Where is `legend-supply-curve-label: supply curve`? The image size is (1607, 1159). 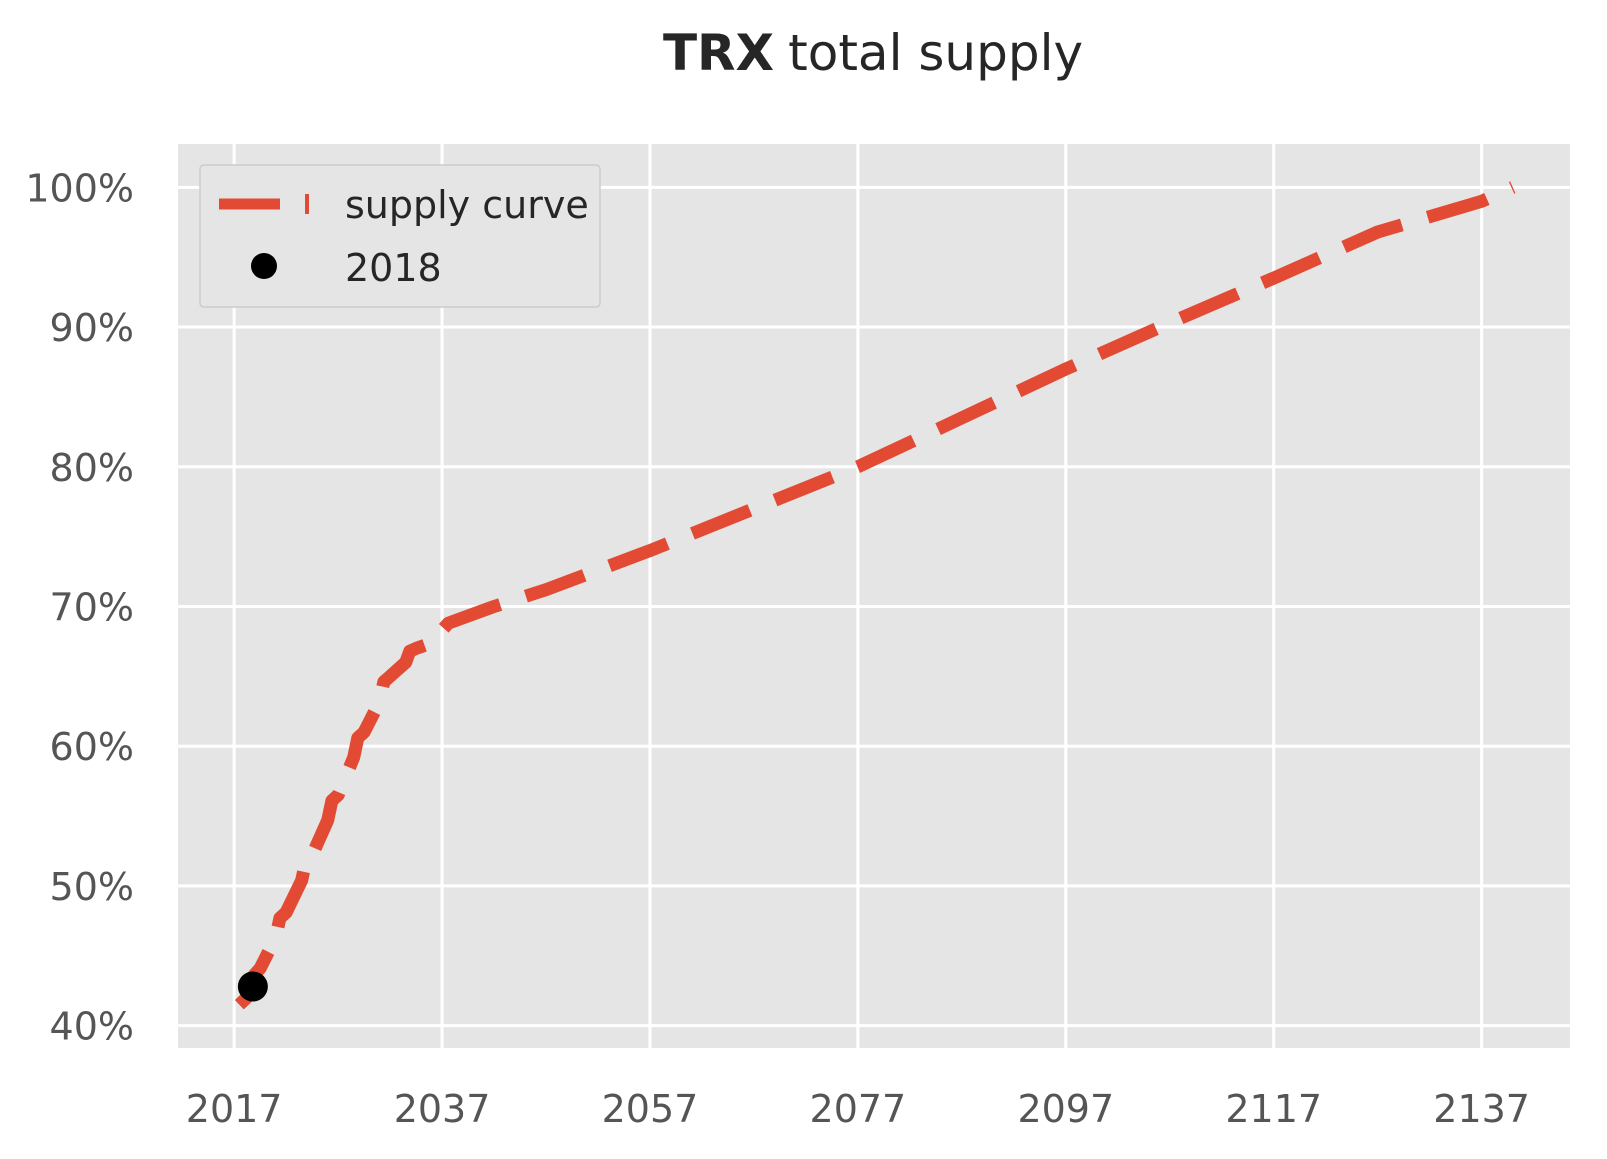 legend-supply-curve-label: supply curve is located at coordinates (467, 205).